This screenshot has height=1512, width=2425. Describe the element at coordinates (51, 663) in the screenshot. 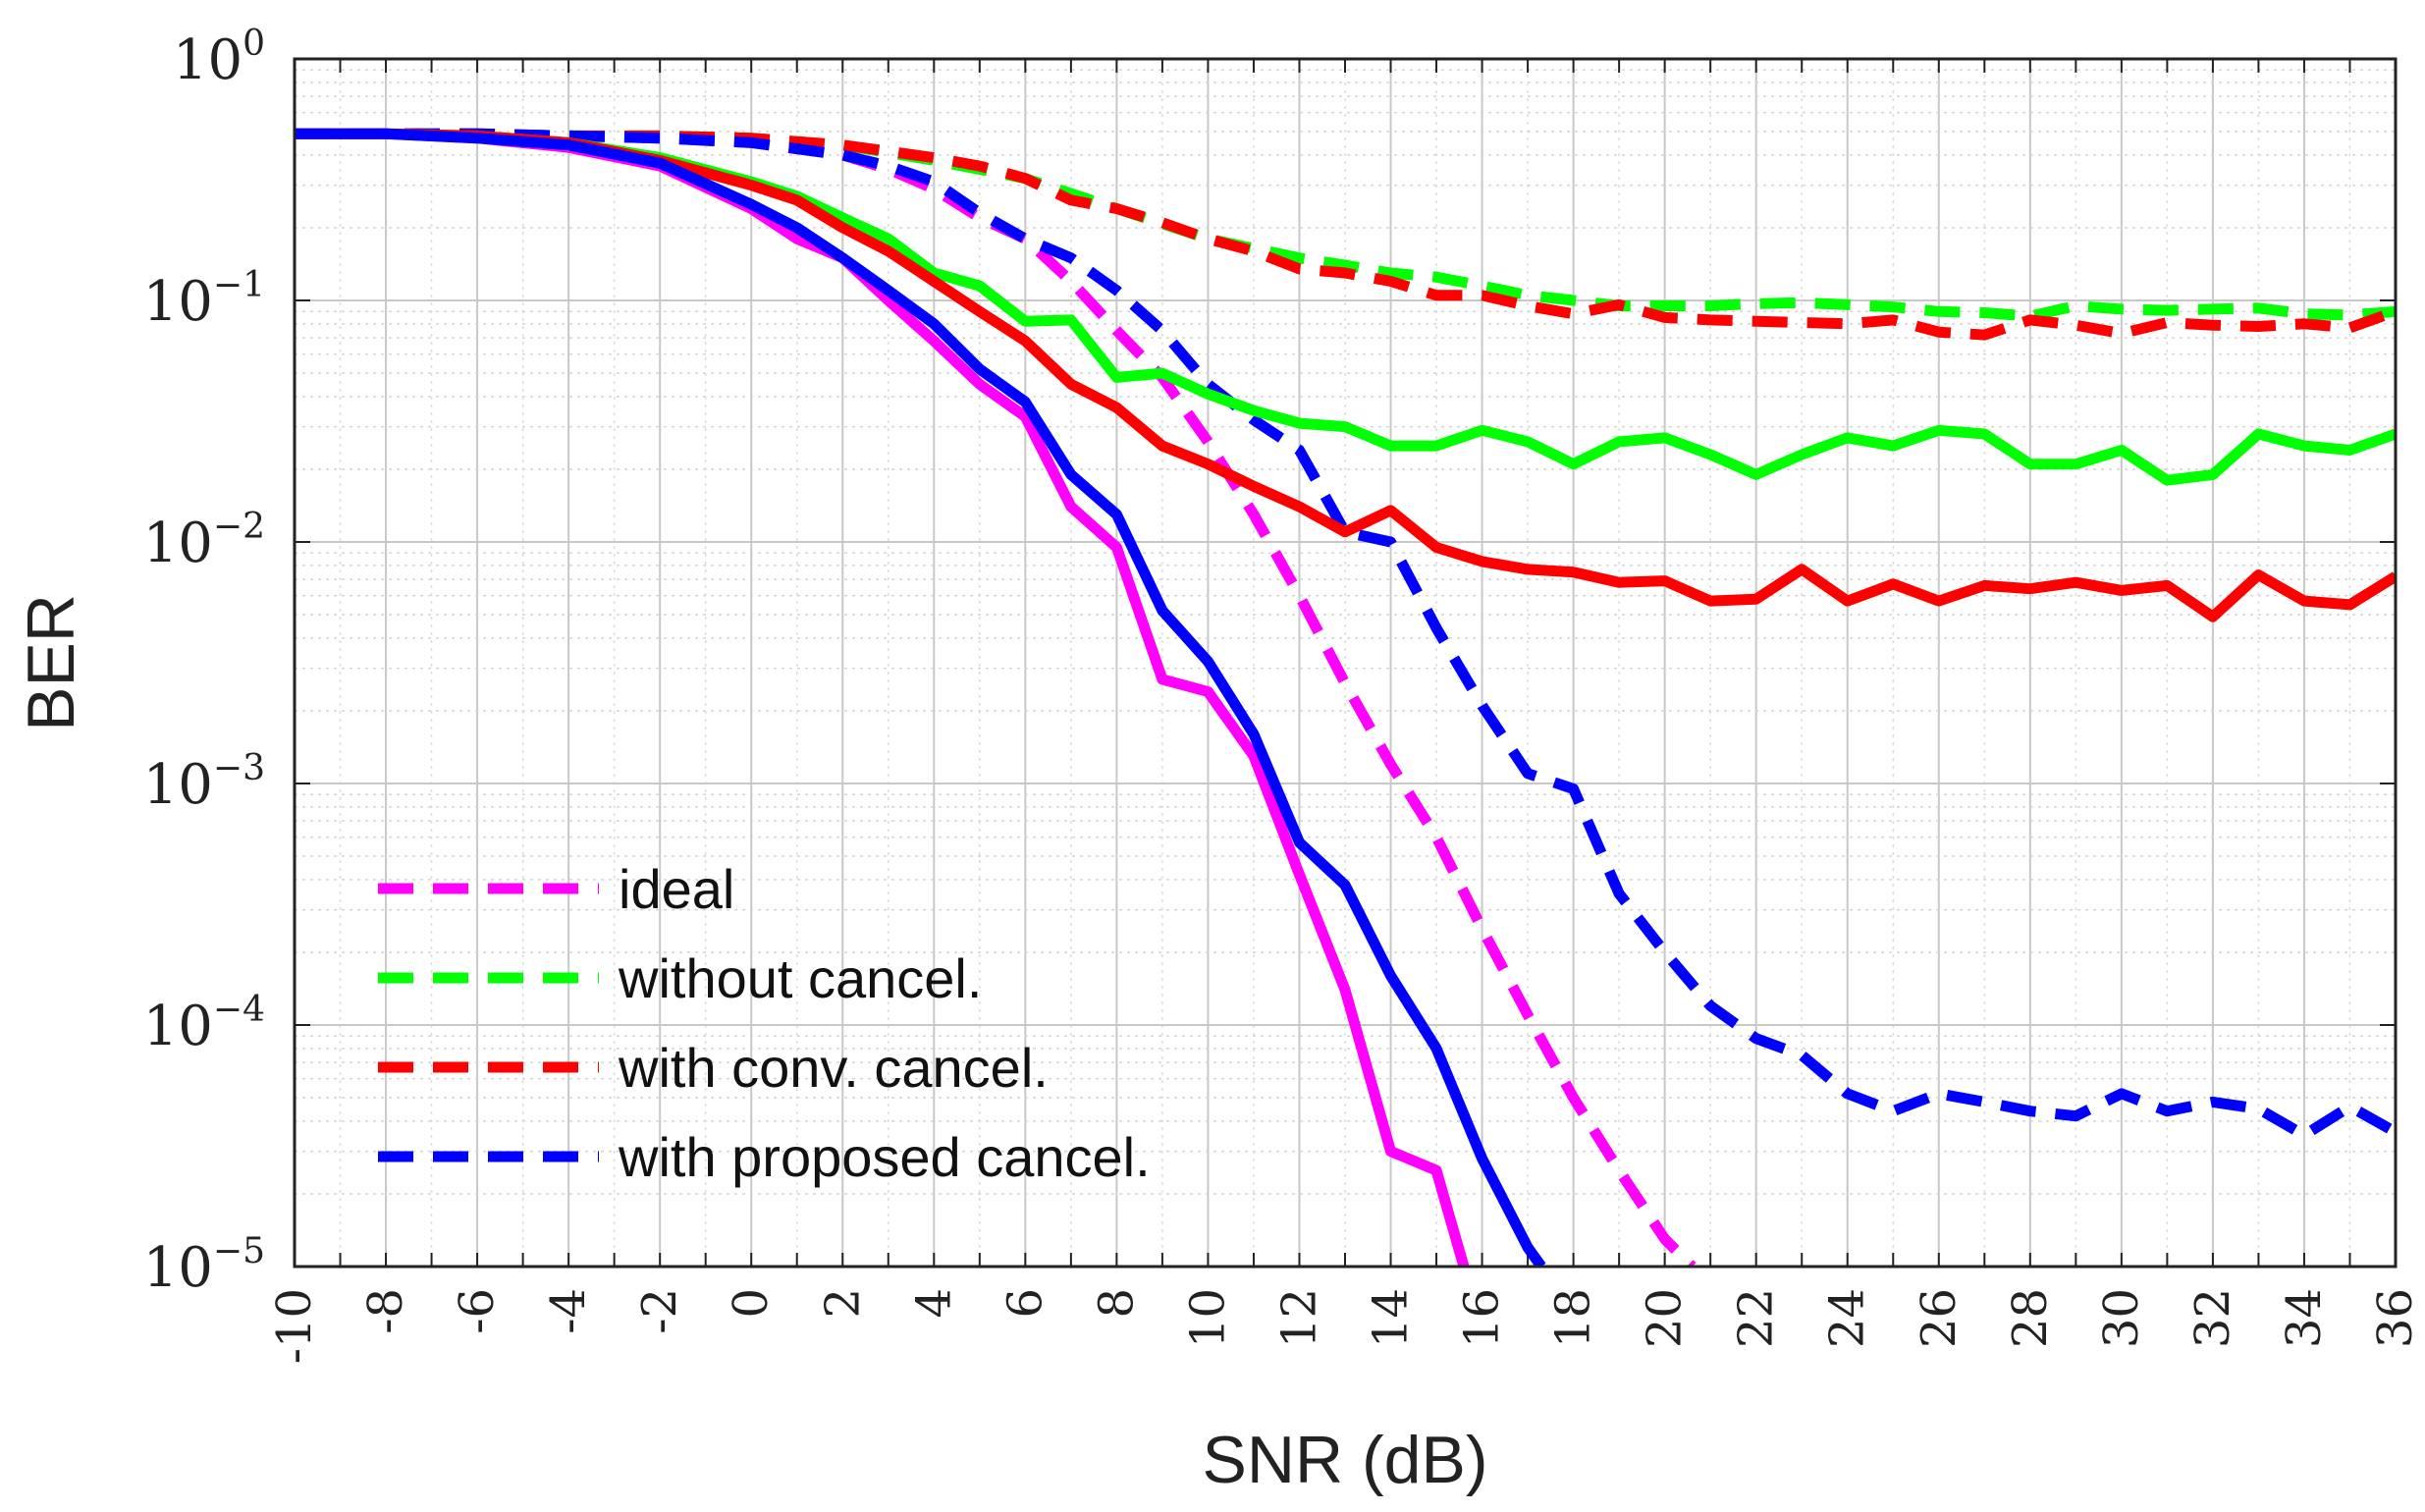

I see `y-axis-label: BER` at that location.